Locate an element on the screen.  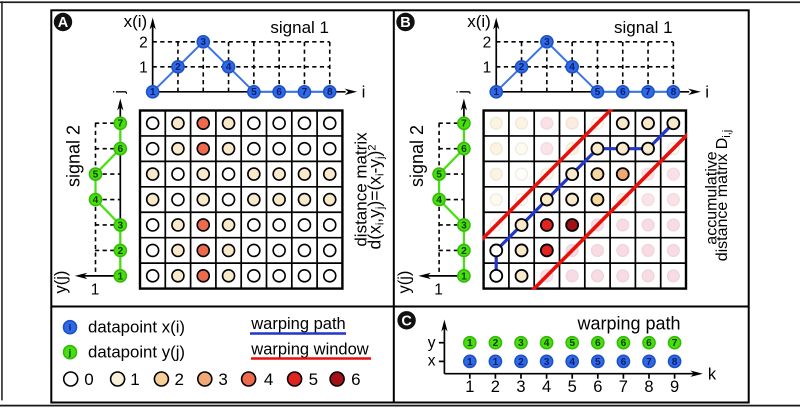
svg-text: warping window is located at coordinates (309, 350).